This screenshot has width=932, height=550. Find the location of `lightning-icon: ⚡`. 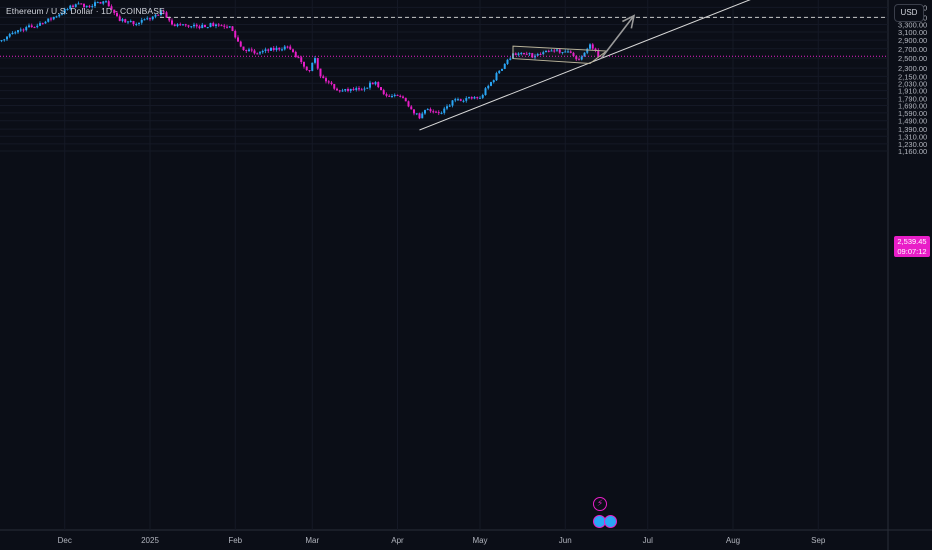

lightning-icon: ⚡ is located at coordinates (600, 504).